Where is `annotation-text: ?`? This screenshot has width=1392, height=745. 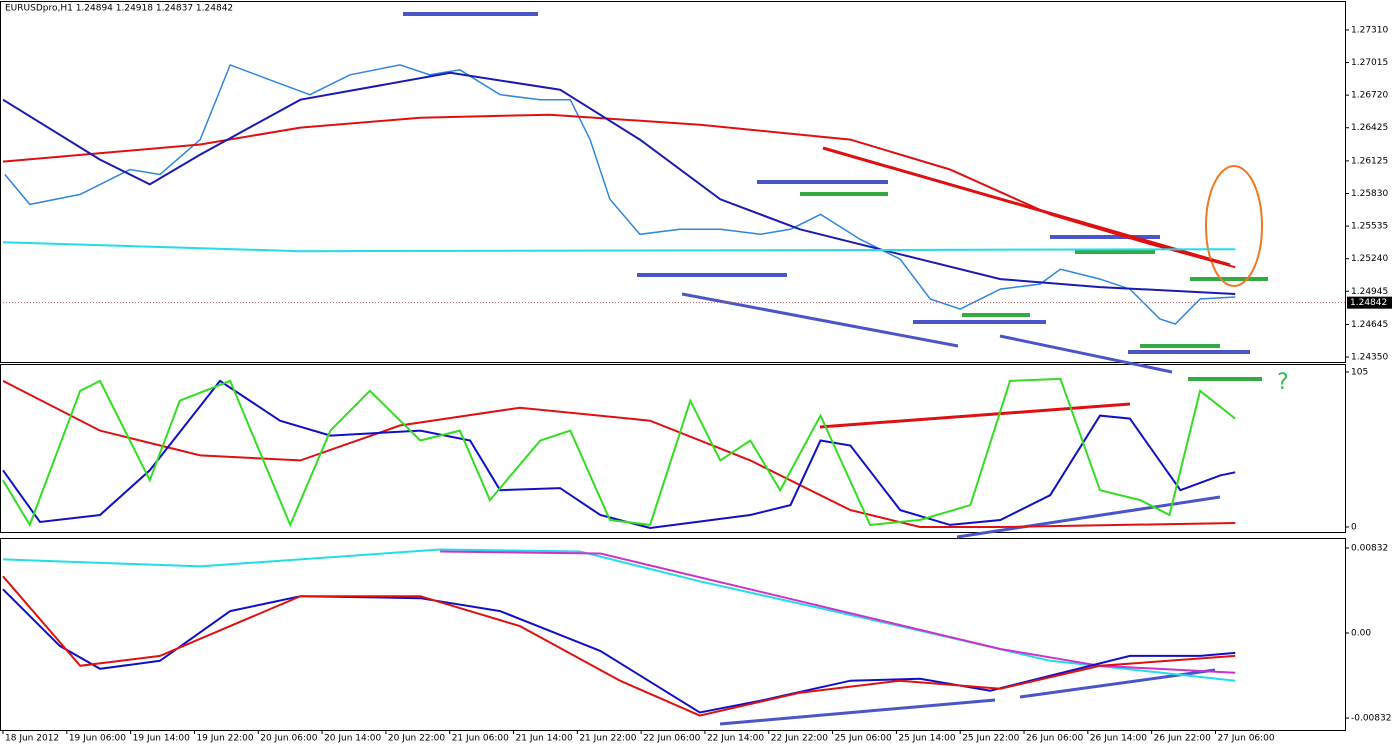 annotation-text: ? is located at coordinates (1283, 382).